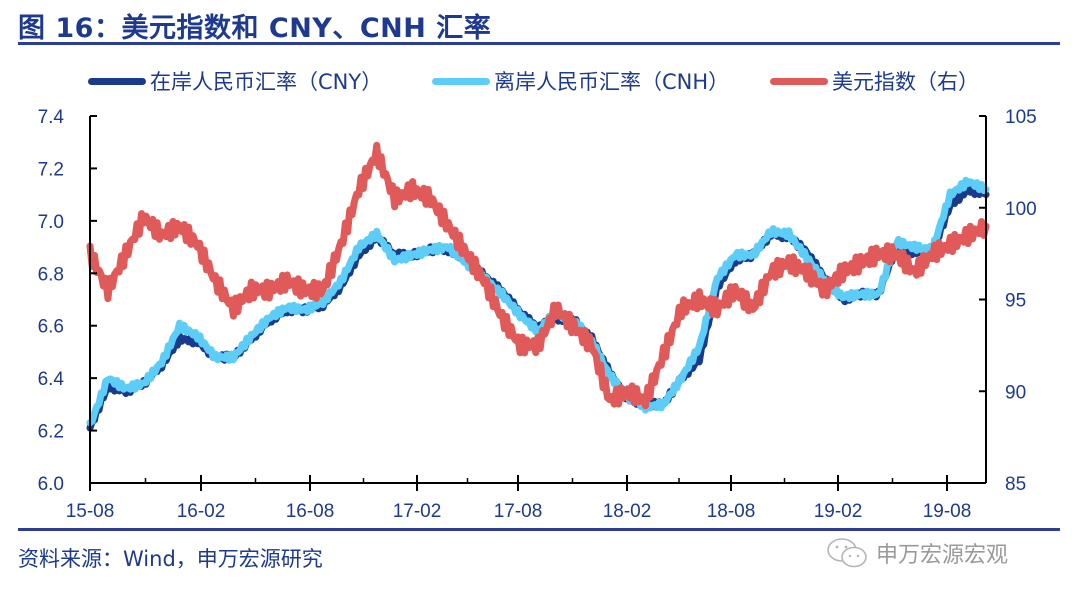  I want to click on legend-label-dxy: 美元指数（右）, so click(905, 82).